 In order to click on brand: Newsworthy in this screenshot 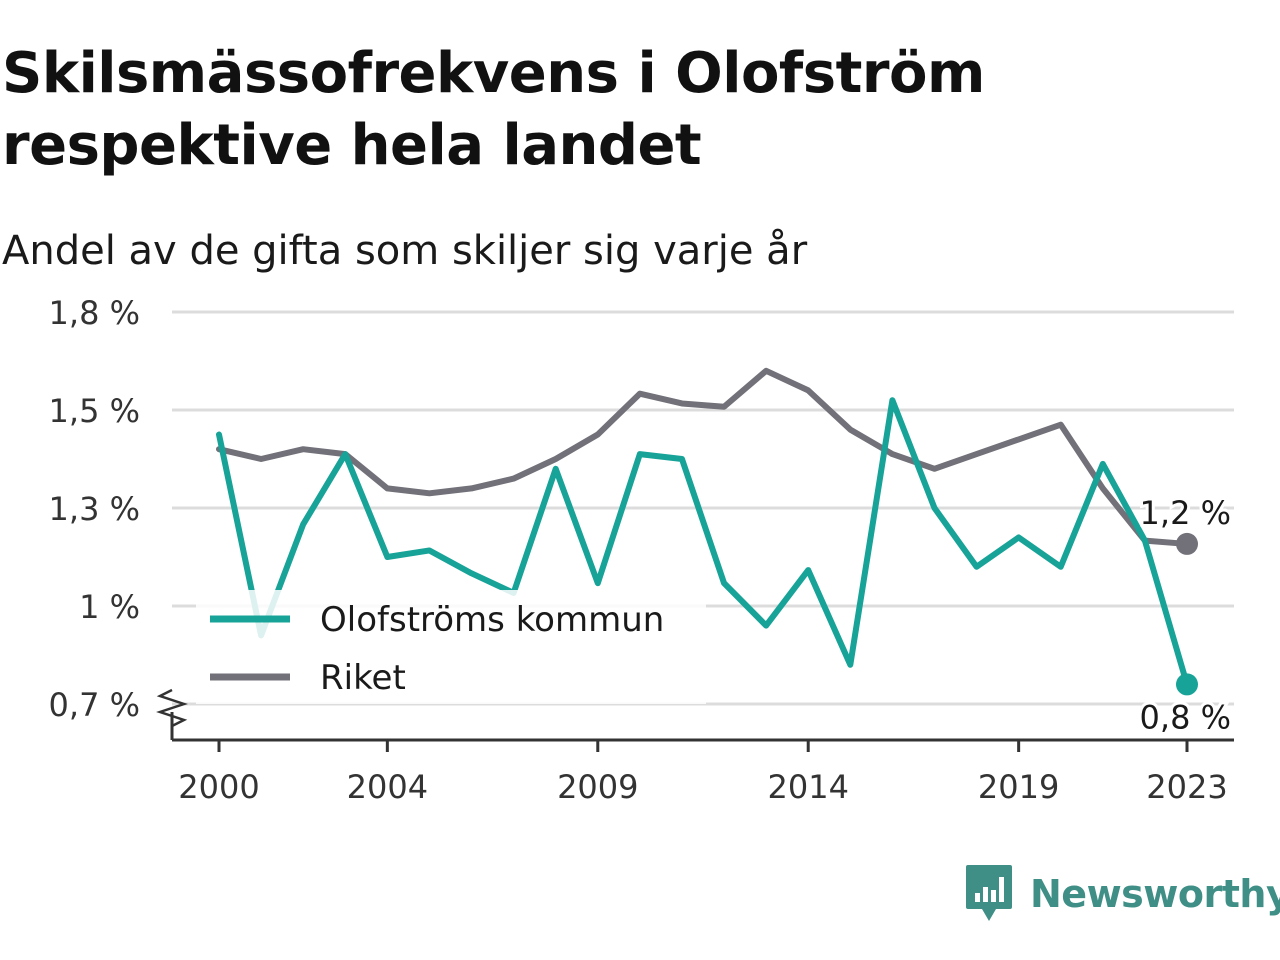, I will do `click(1122, 894)`.